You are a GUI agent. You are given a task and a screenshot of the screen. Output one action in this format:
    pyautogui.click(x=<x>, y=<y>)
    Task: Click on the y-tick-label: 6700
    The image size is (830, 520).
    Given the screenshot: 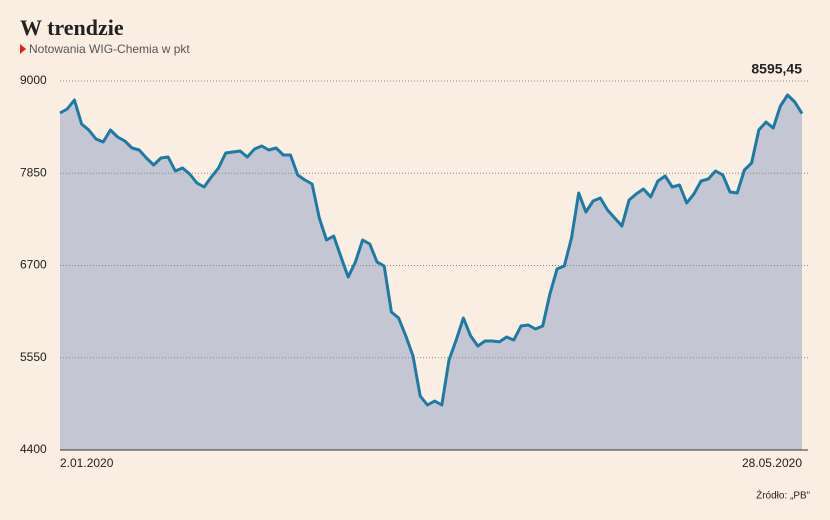 What is the action you would take?
    pyautogui.click(x=33, y=265)
    